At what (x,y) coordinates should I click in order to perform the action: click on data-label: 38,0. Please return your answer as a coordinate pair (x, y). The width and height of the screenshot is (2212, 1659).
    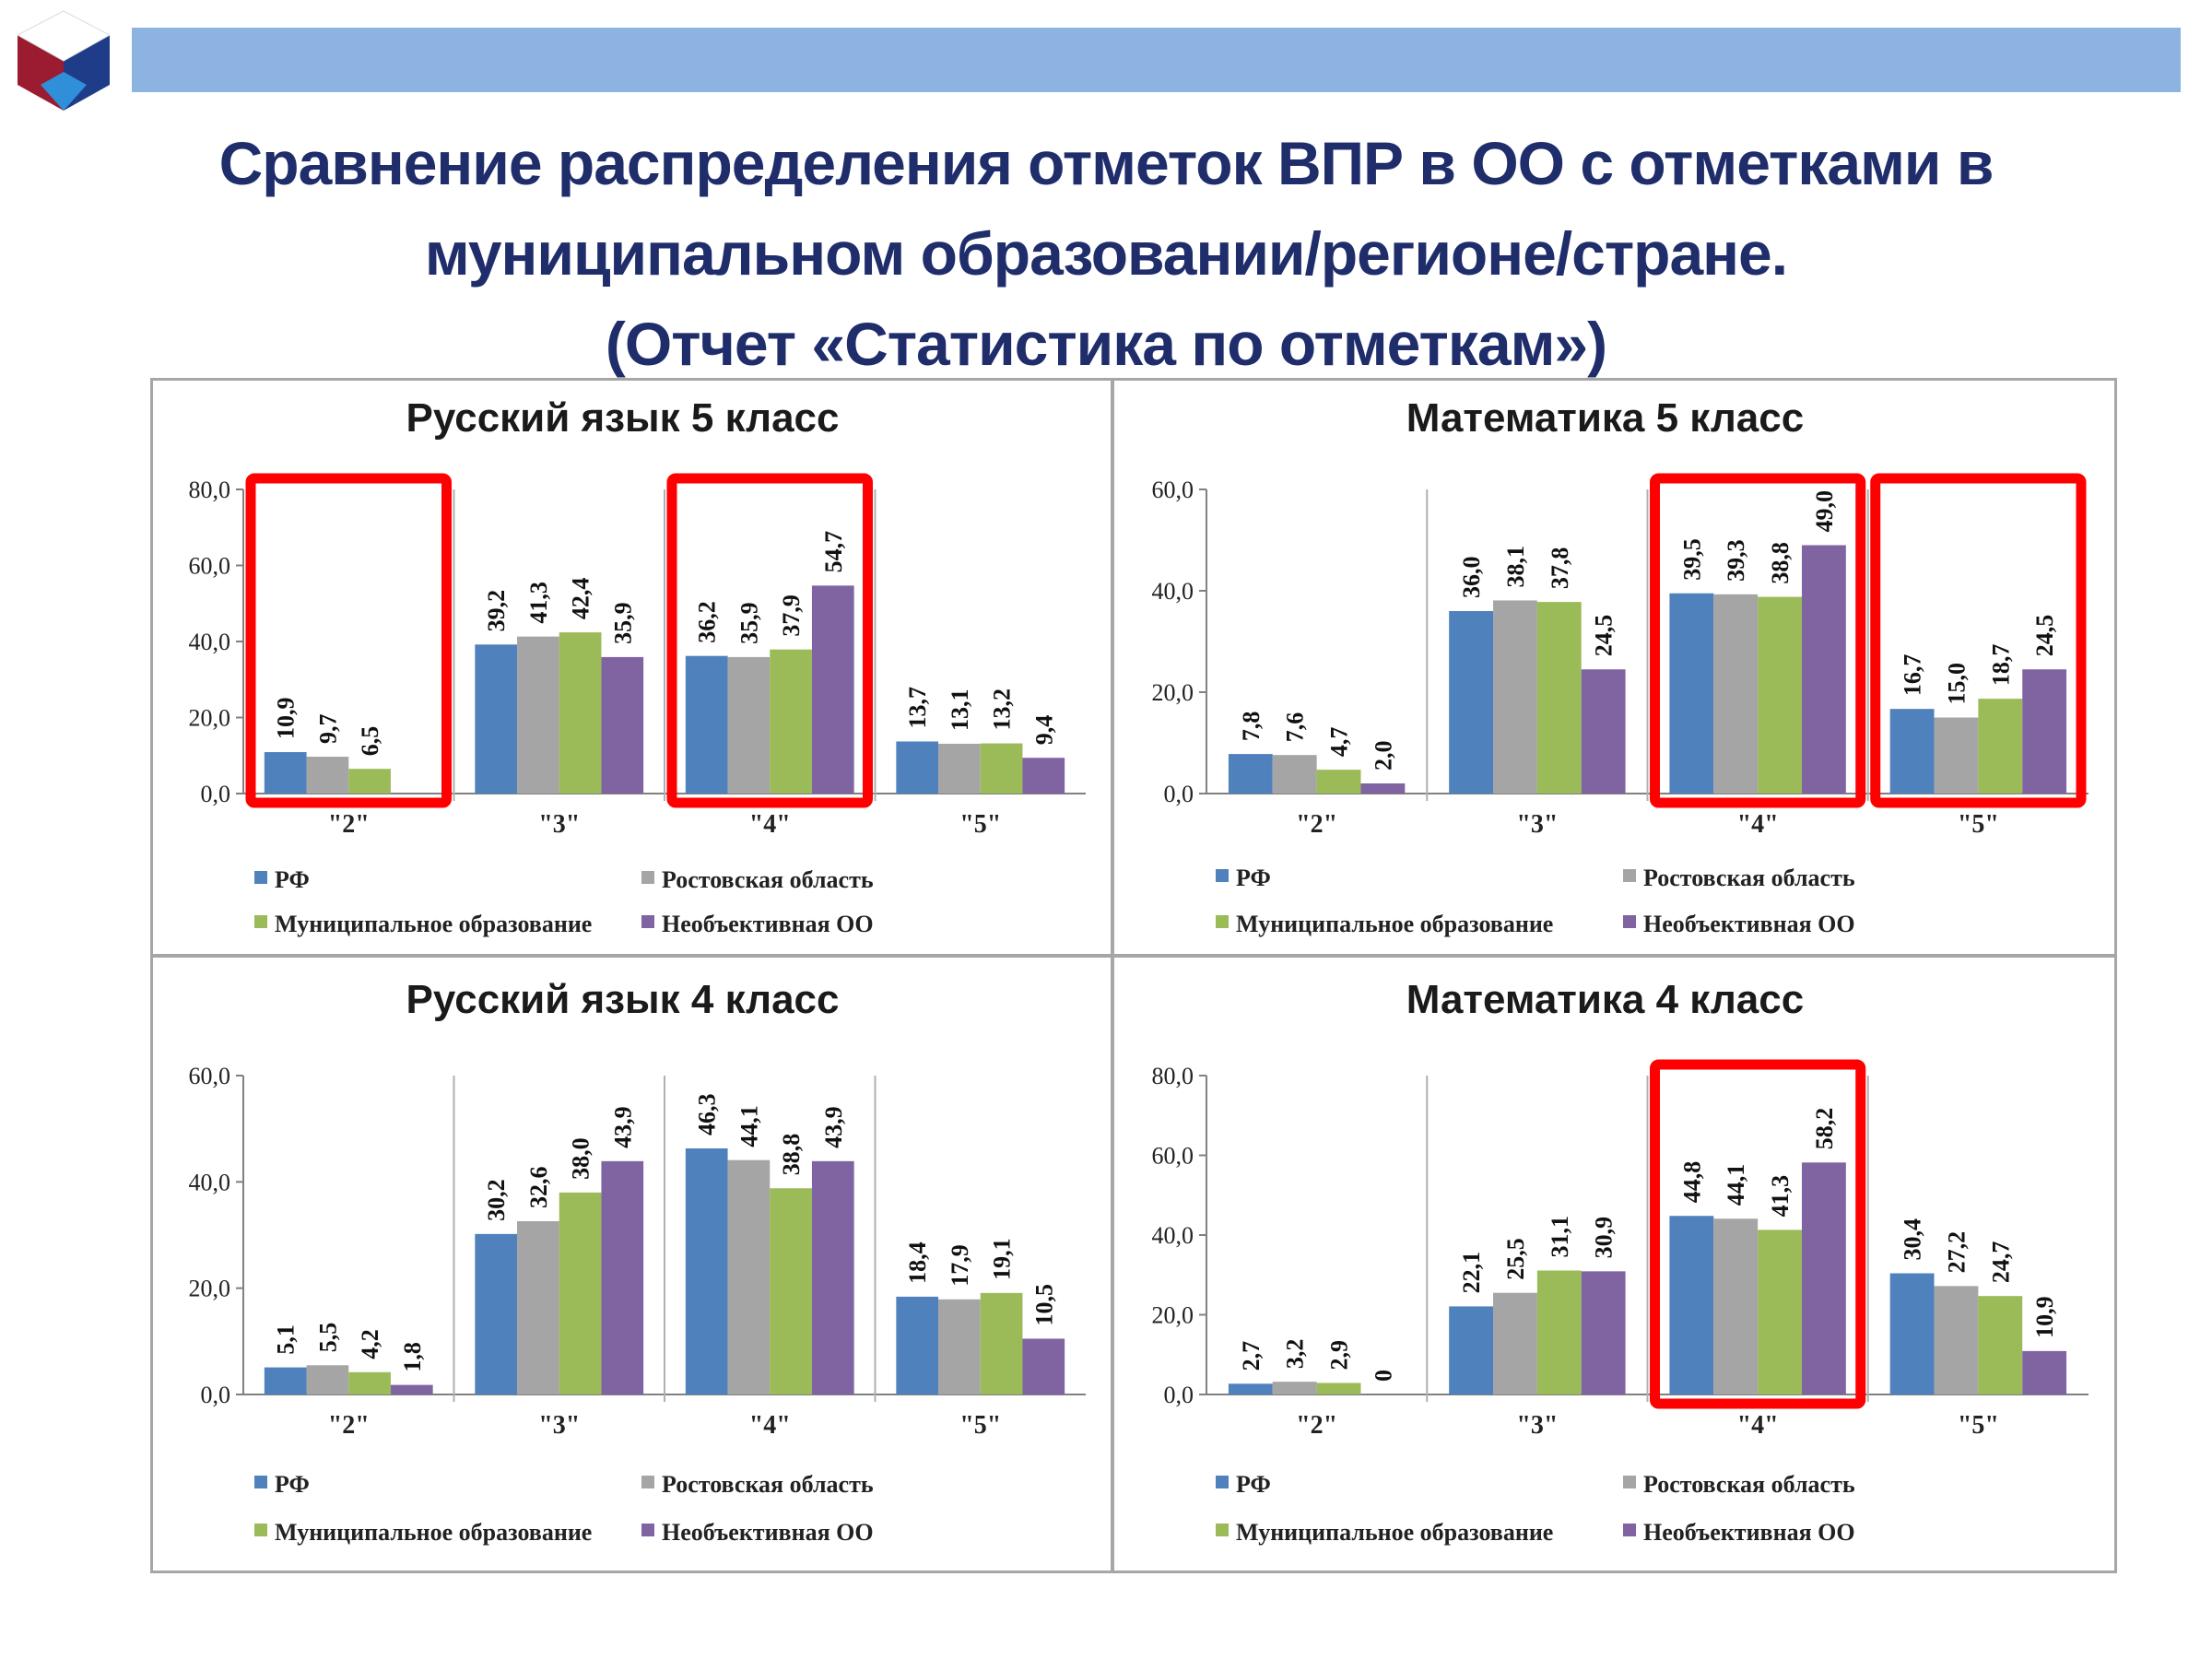
    Looking at the image, I should click on (581, 1158).